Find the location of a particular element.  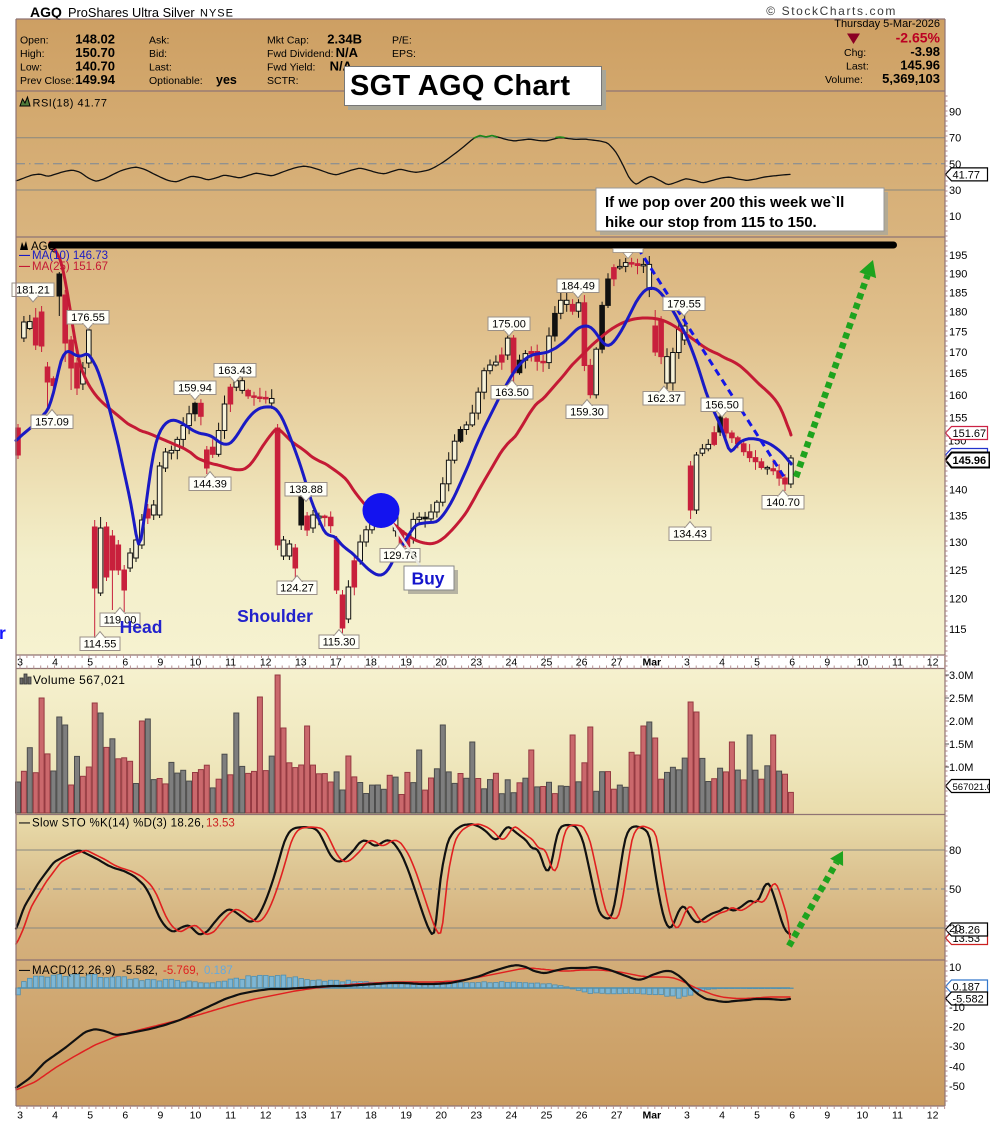

svg-text: Open: is located at coordinates (34, 41).